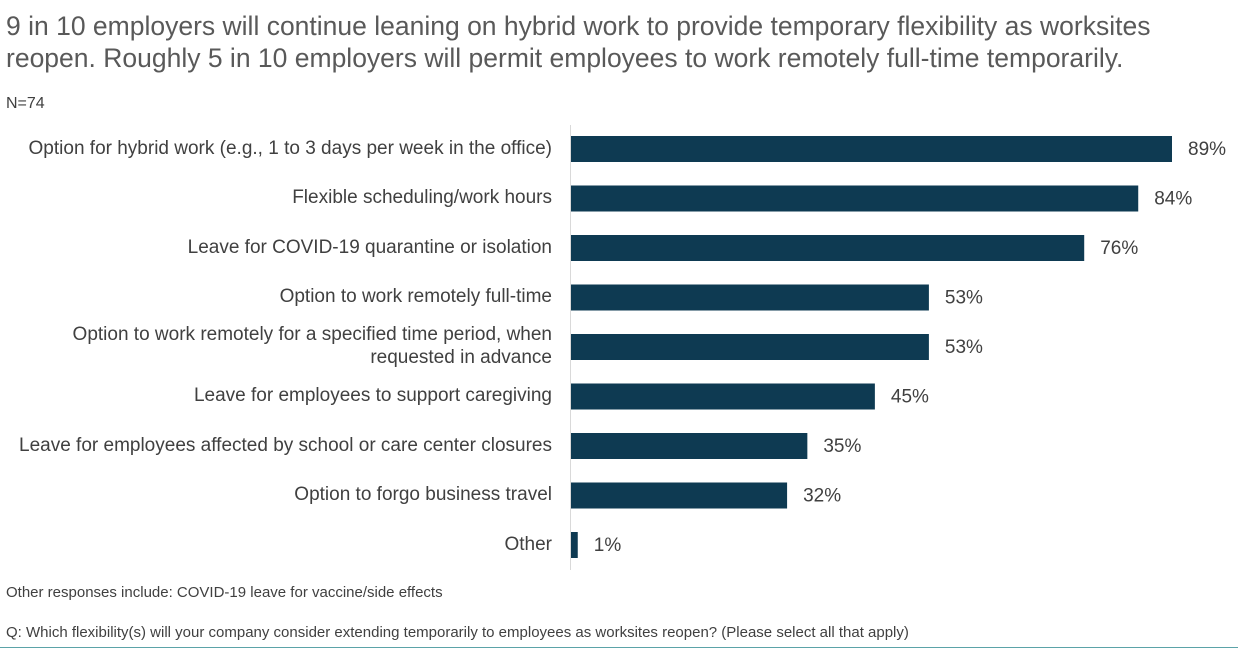 The height and width of the screenshot is (649, 1238). Describe the element at coordinates (415, 296) in the screenshot. I see `category-label: Option to work remotely full-time` at that location.